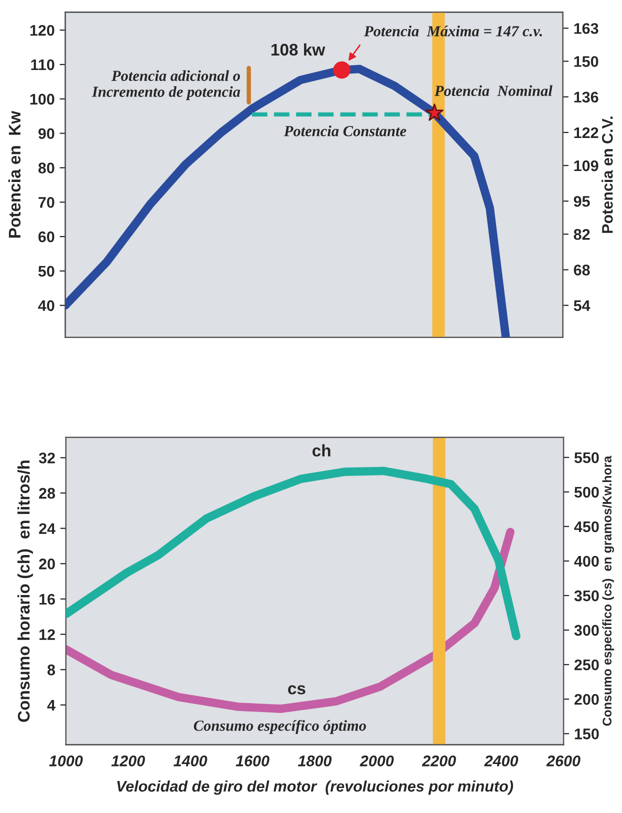 This screenshot has height=813, width=622. I want to click on annotation: 108 kw, so click(299, 49).